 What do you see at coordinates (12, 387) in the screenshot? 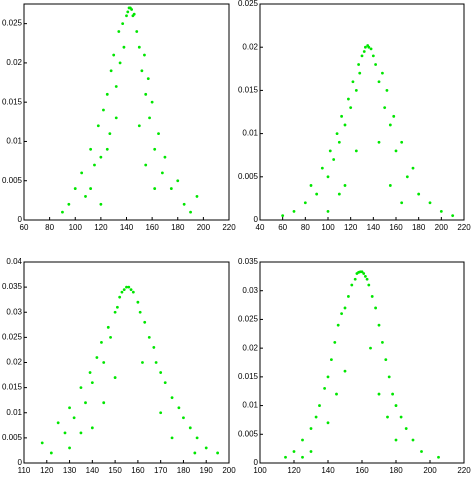
I see `y-tick-label: 0.015` at bounding box center [12, 387].